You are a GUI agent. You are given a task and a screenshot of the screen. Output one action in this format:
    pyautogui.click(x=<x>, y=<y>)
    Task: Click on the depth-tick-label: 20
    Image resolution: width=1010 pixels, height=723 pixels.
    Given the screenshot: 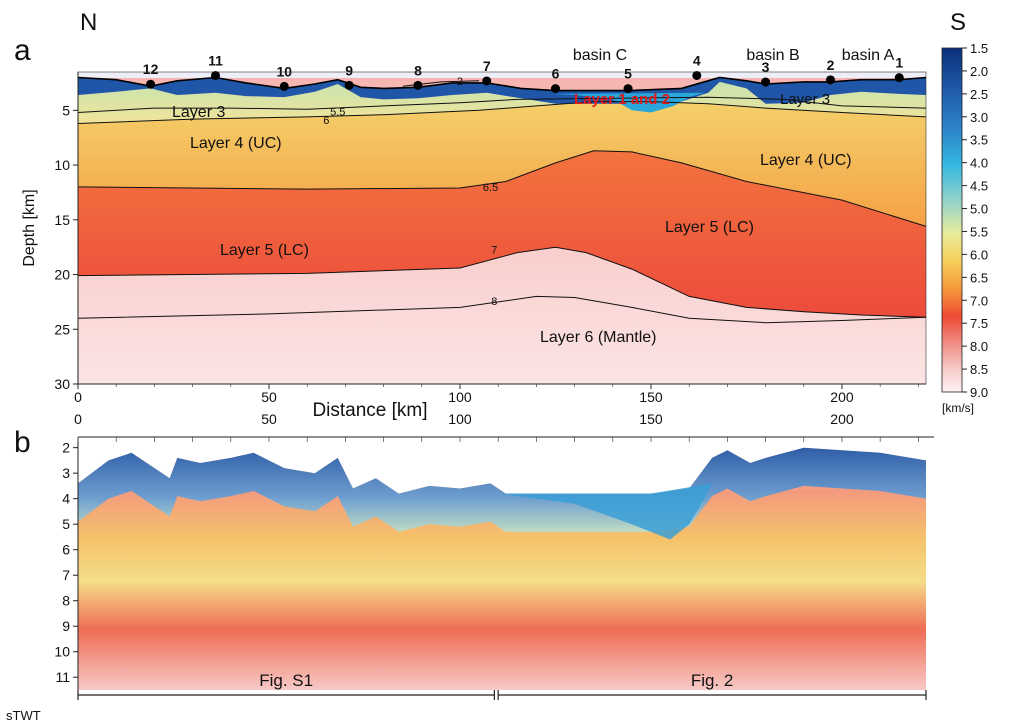 What is the action you would take?
    pyautogui.click(x=62, y=275)
    